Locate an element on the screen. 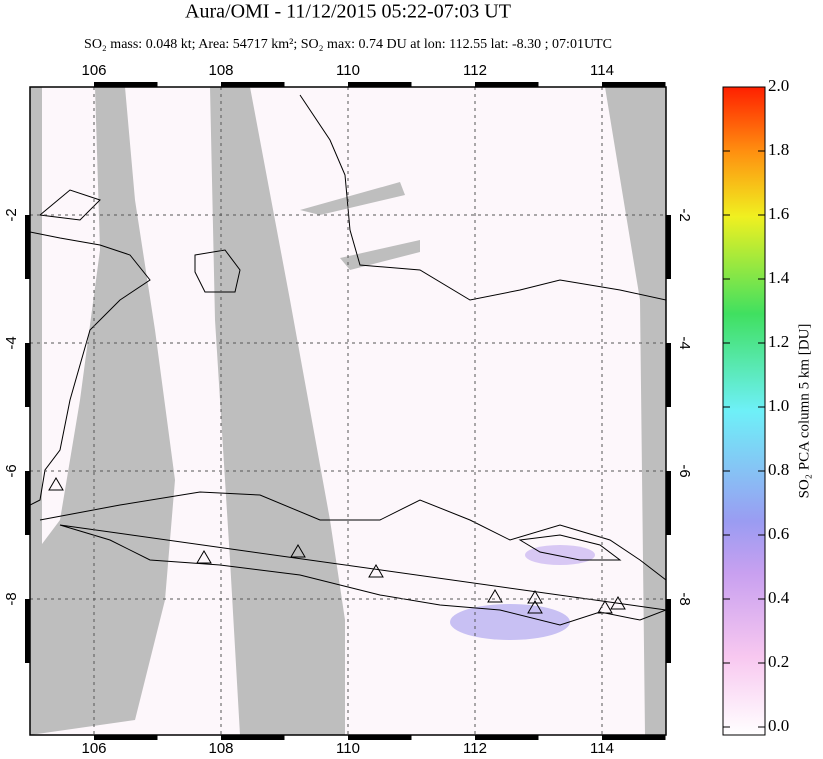  colorbar-tick-label: 1.8 is located at coordinates (778, 149).